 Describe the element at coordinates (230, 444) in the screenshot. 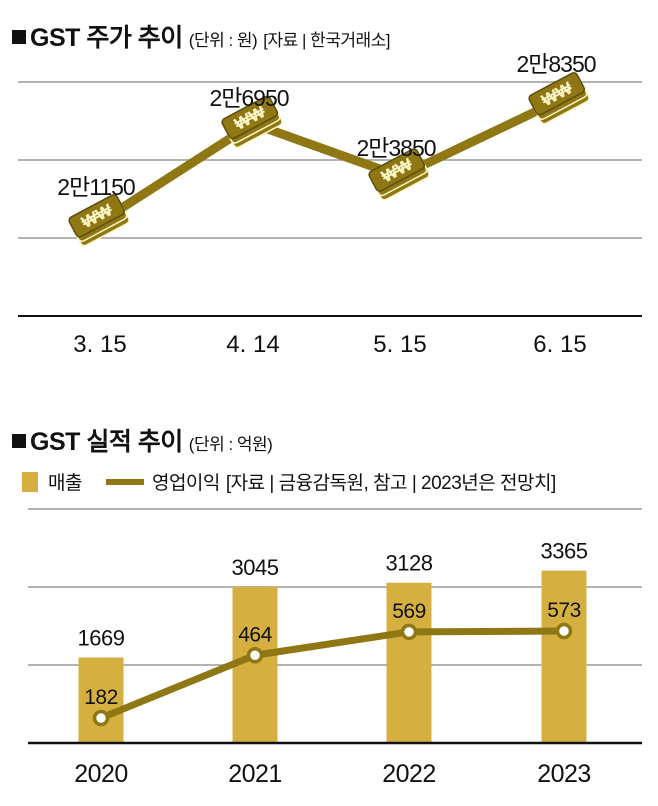

I see `earnings-unit-note: (단위 : 억원)` at that location.